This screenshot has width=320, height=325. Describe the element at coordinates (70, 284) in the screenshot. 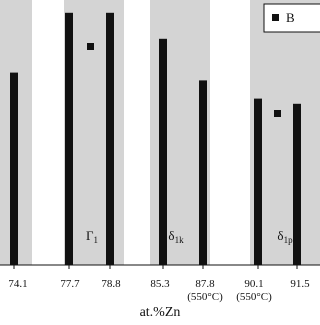

I see `x-tick-label: 77.7` at that location.